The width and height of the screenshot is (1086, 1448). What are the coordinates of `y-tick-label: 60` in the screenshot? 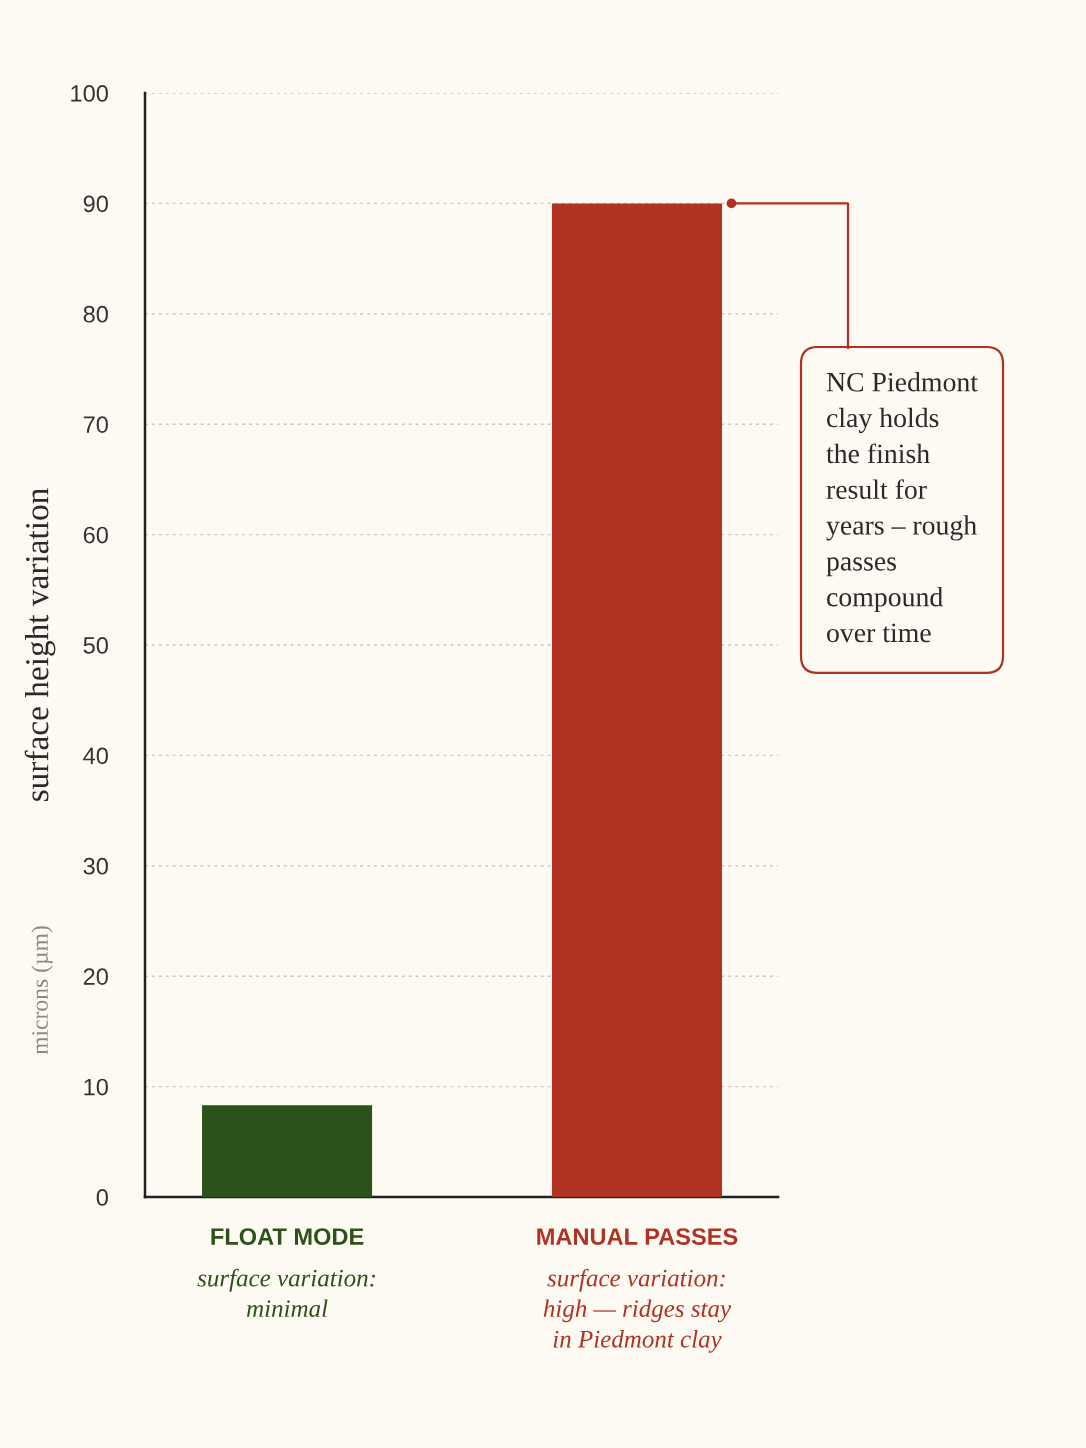 It's located at (95, 535).